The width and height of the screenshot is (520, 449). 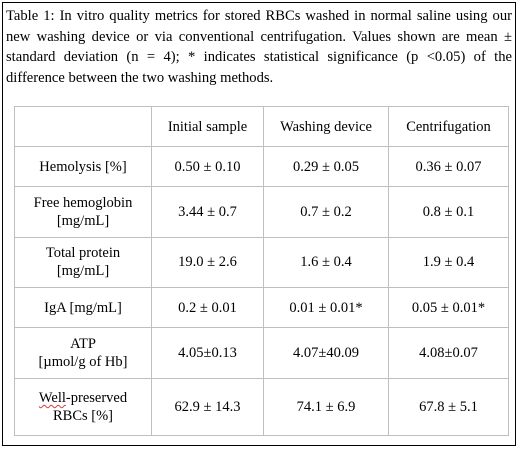 I want to click on value-cell: 1.6 ± 0.4, so click(x=326, y=262).